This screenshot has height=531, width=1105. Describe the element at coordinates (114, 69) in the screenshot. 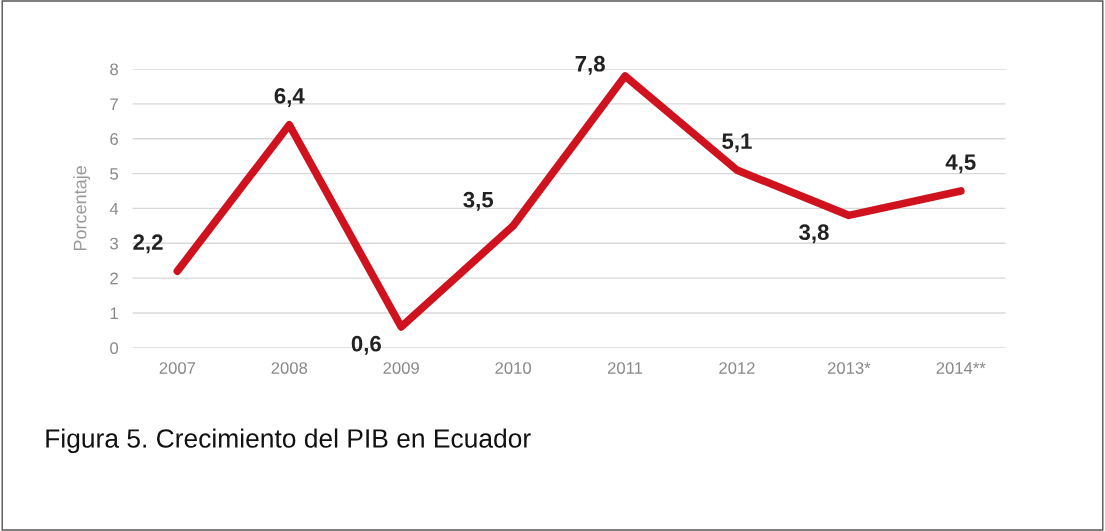

I see `y-tick-label: 8` at that location.